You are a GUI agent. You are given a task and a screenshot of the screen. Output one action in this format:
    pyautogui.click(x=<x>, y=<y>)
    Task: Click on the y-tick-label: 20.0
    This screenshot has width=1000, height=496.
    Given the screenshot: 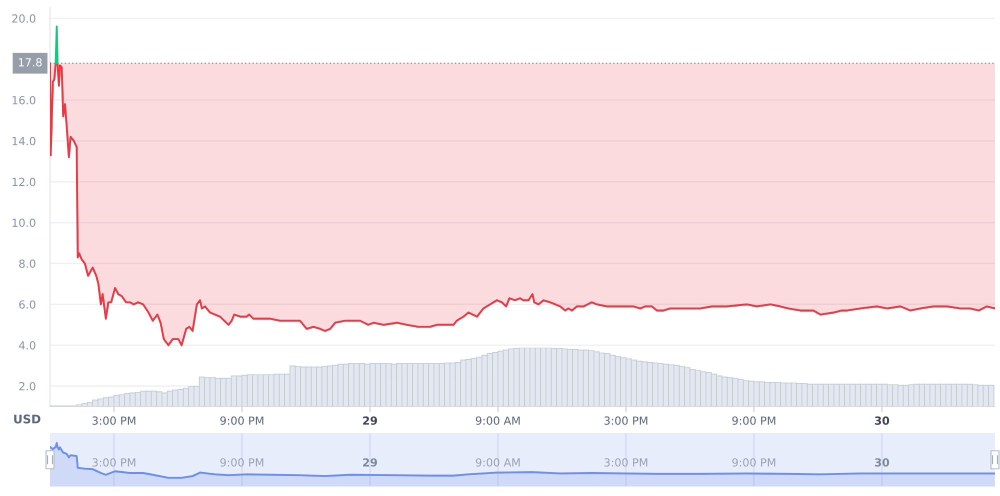 What is the action you would take?
    pyautogui.click(x=24, y=18)
    